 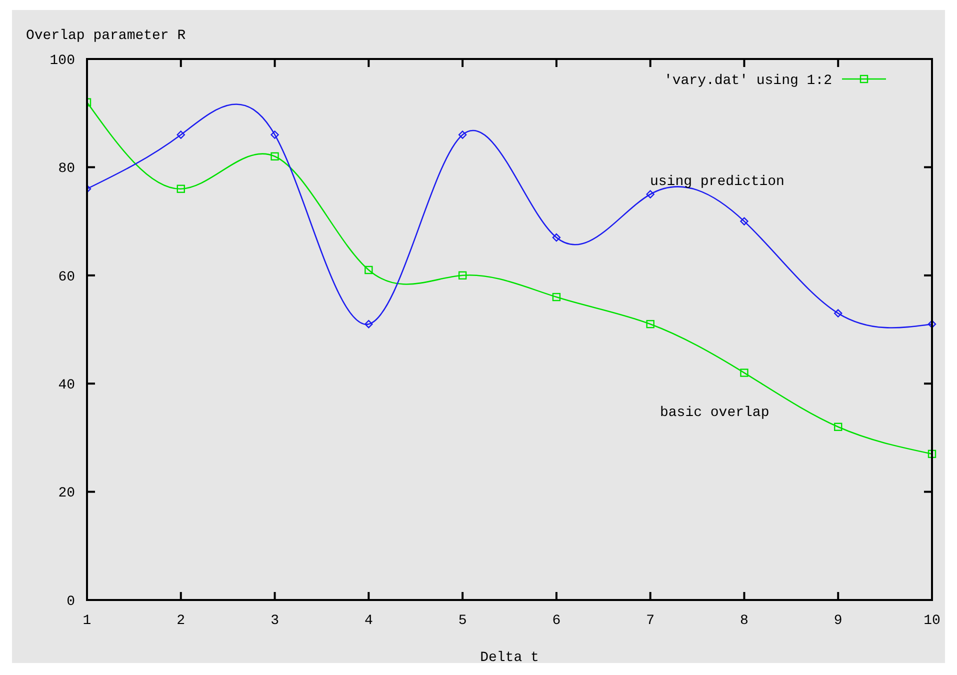 What do you see at coordinates (66, 169) in the screenshot?
I see `y-tick-label: 80` at bounding box center [66, 169].